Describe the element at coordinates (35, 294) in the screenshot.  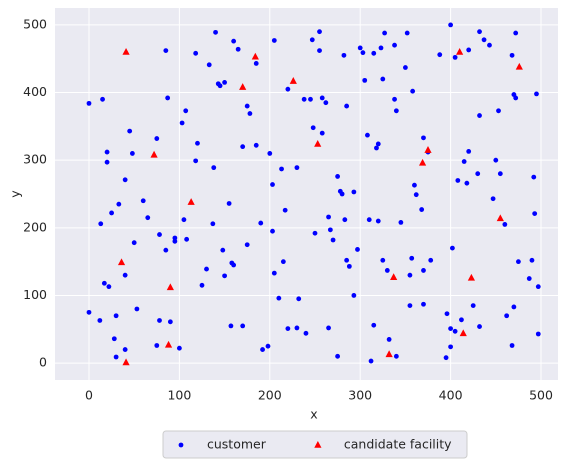
I see `y-tick-label: 100` at that location.